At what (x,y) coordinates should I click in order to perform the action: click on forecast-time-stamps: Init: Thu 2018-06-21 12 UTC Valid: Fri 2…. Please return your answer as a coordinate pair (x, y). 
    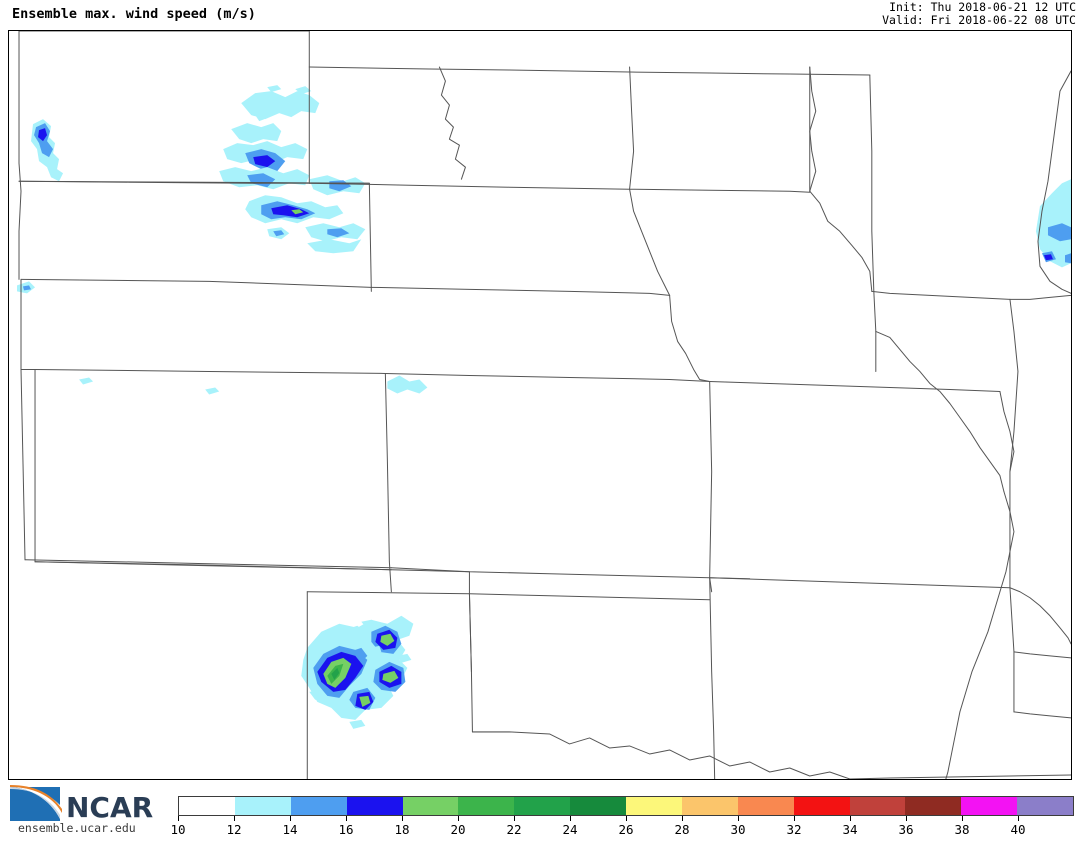
    Looking at the image, I should click on (979, 14).